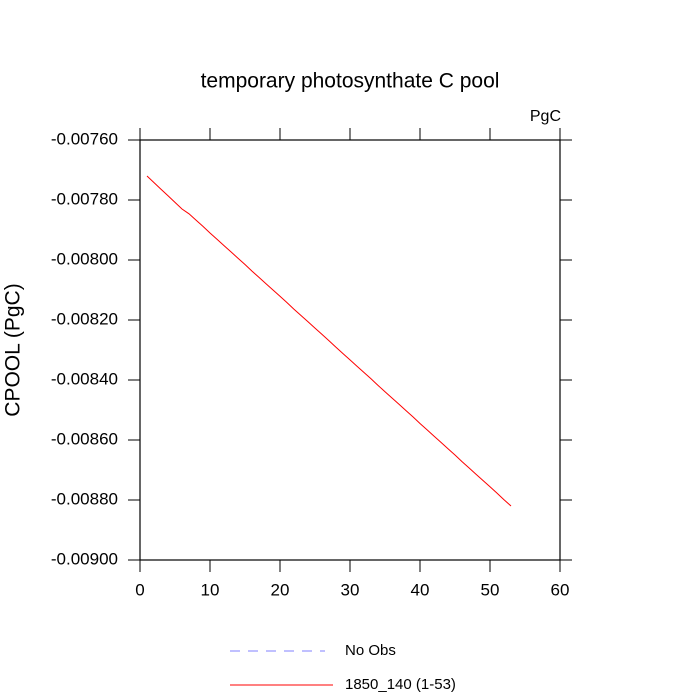  What do you see at coordinates (560, 589) in the screenshot?
I see `x-tick-label: 60` at bounding box center [560, 589].